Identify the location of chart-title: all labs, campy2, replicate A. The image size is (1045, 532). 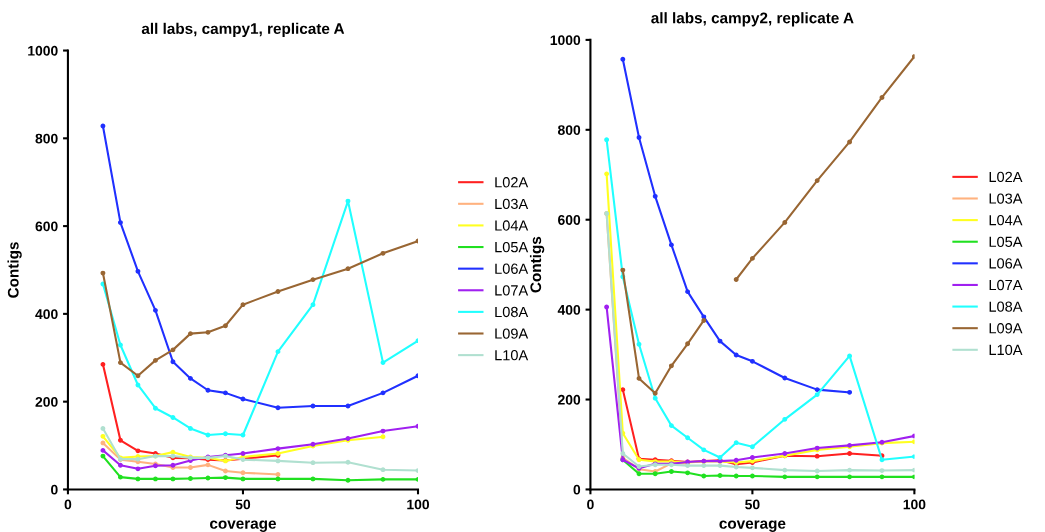
(752, 19).